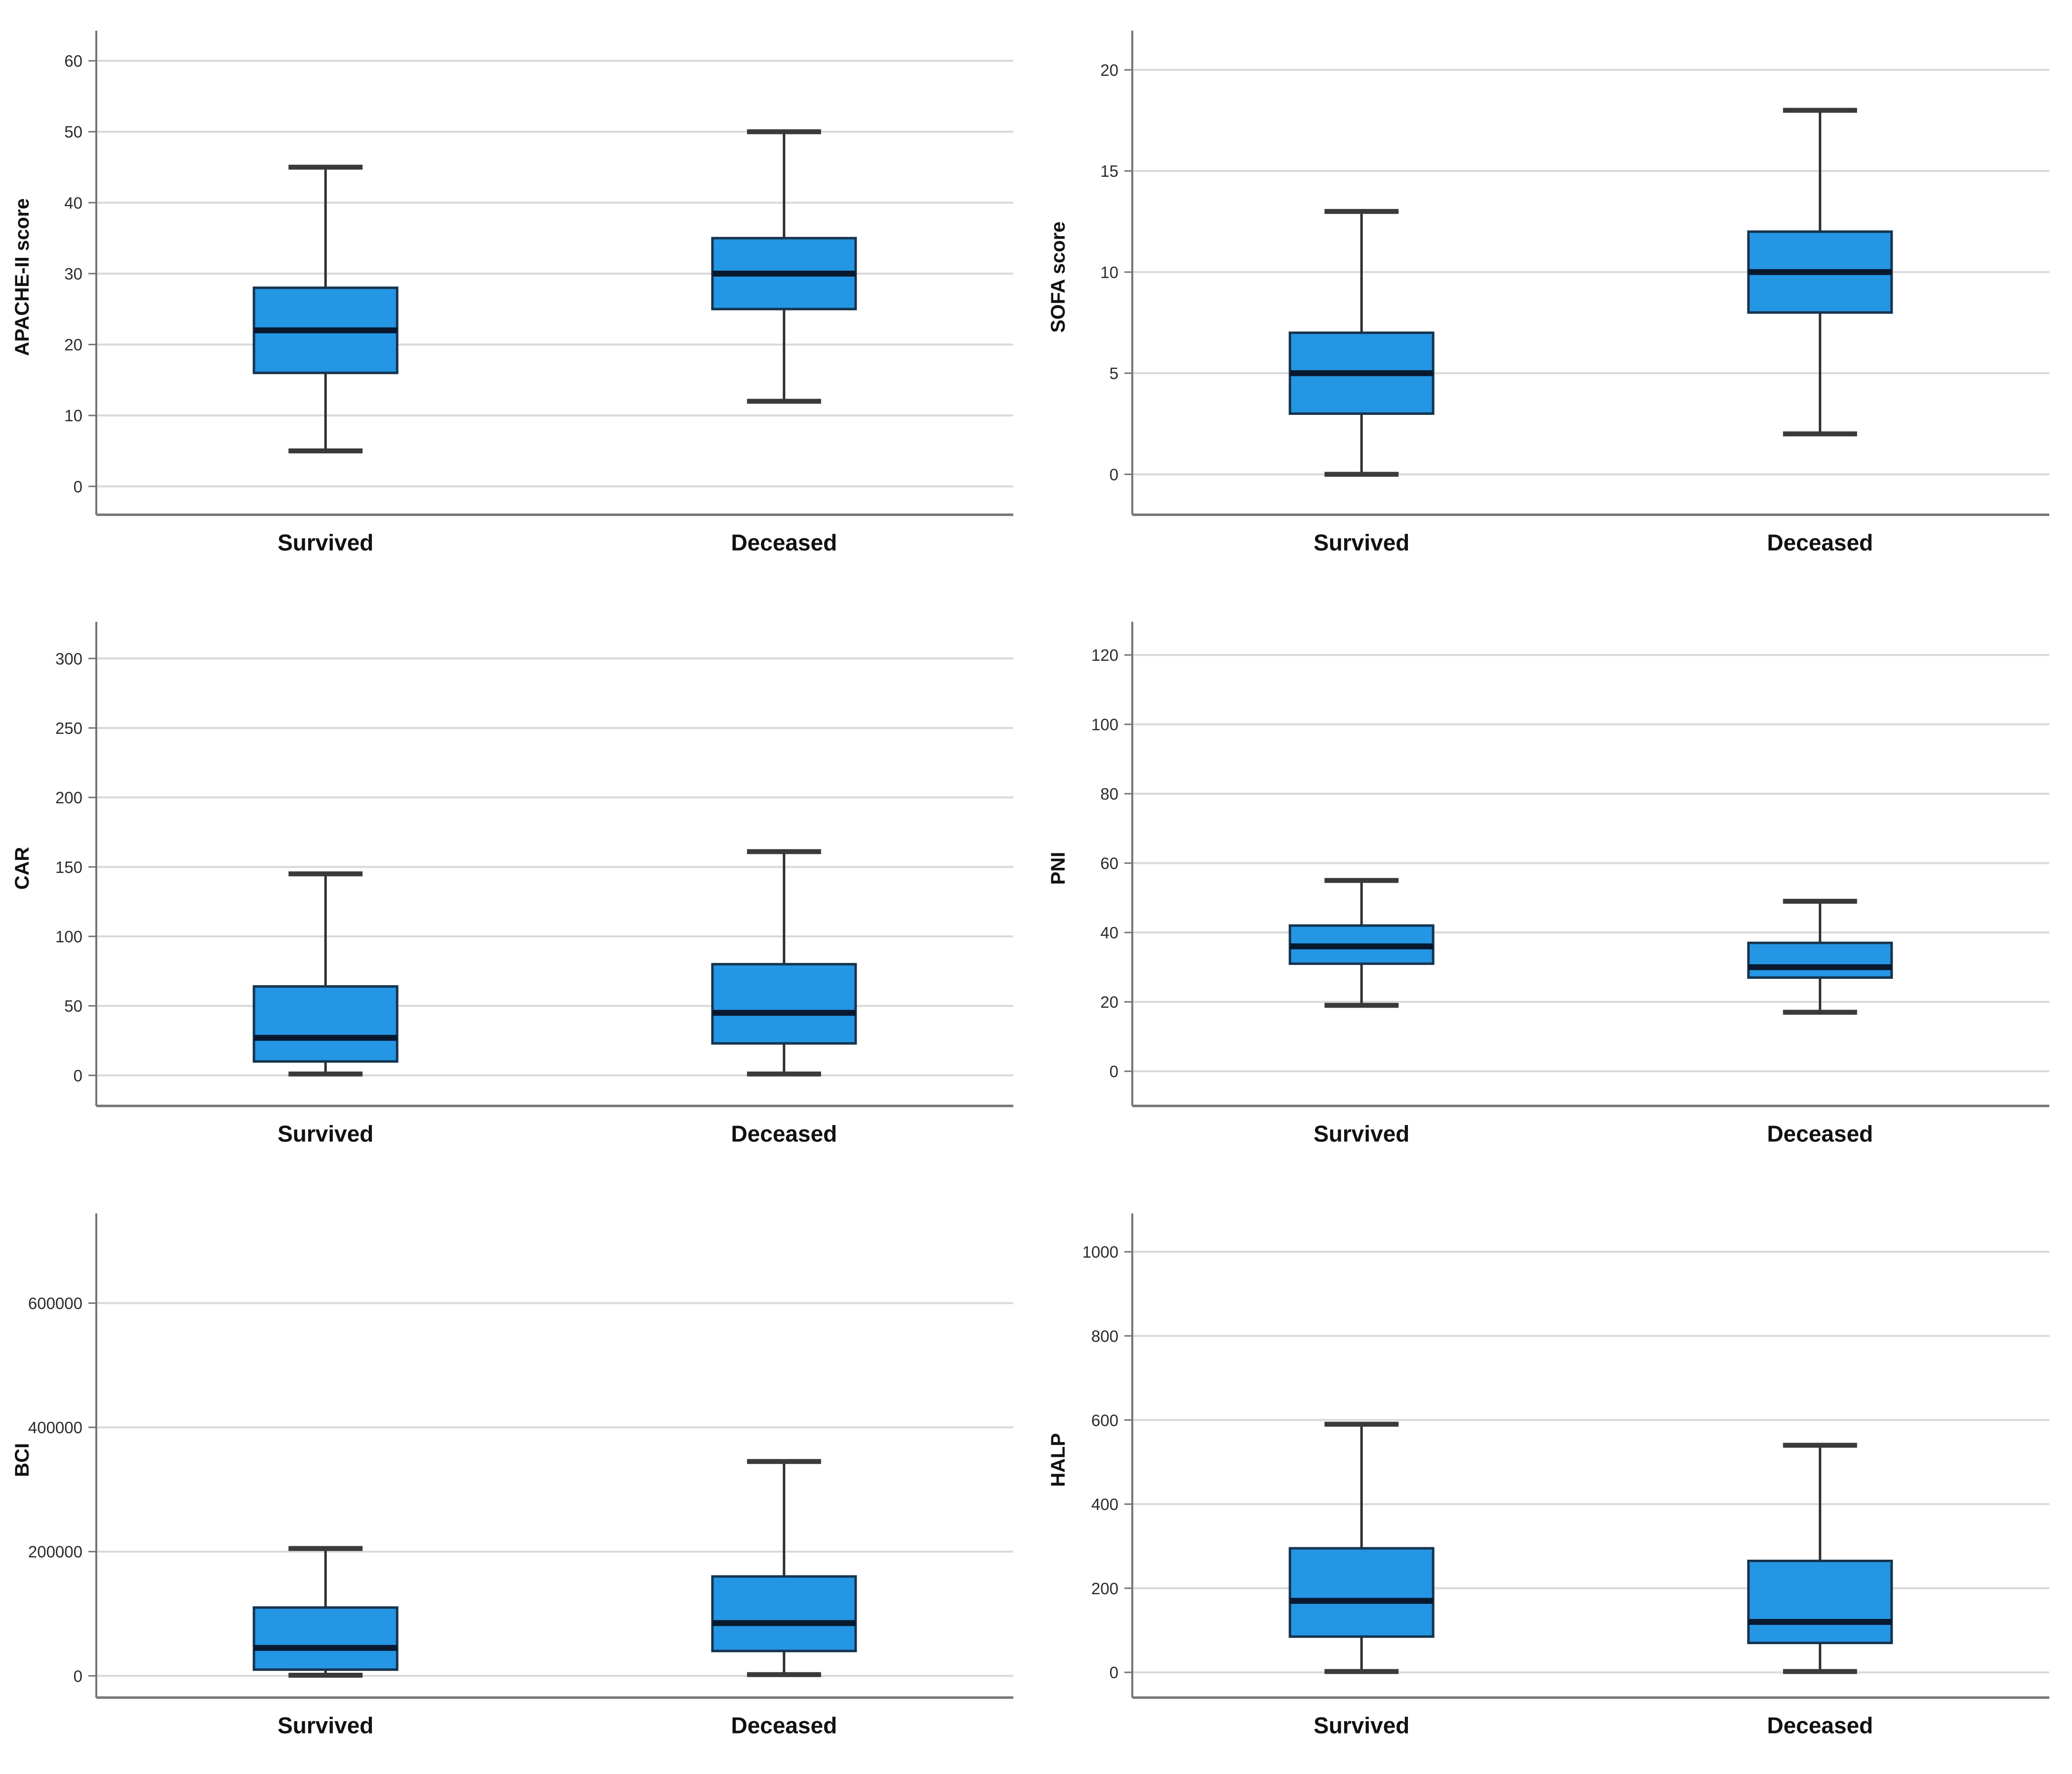 The width and height of the screenshot is (2072, 1774). What do you see at coordinates (1100, 1252) in the screenshot?
I see `y-tick-label: 1000` at bounding box center [1100, 1252].